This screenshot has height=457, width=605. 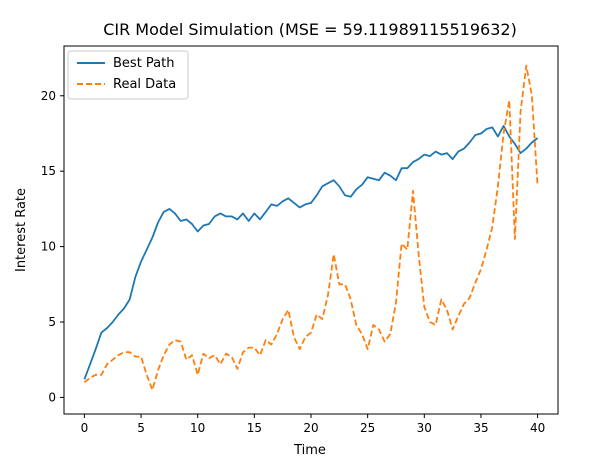 I want to click on y-axis: 0 5 10 15 20, so click(x=52, y=246).